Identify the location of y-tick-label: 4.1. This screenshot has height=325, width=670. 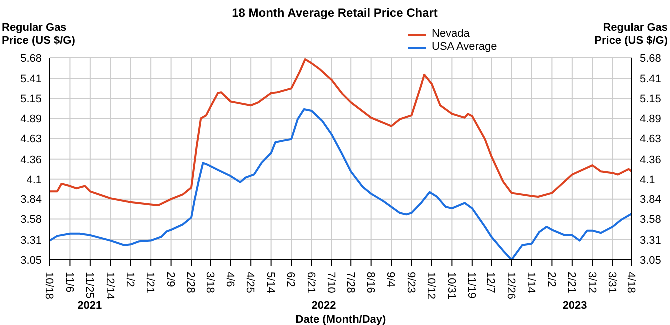
(34, 180).